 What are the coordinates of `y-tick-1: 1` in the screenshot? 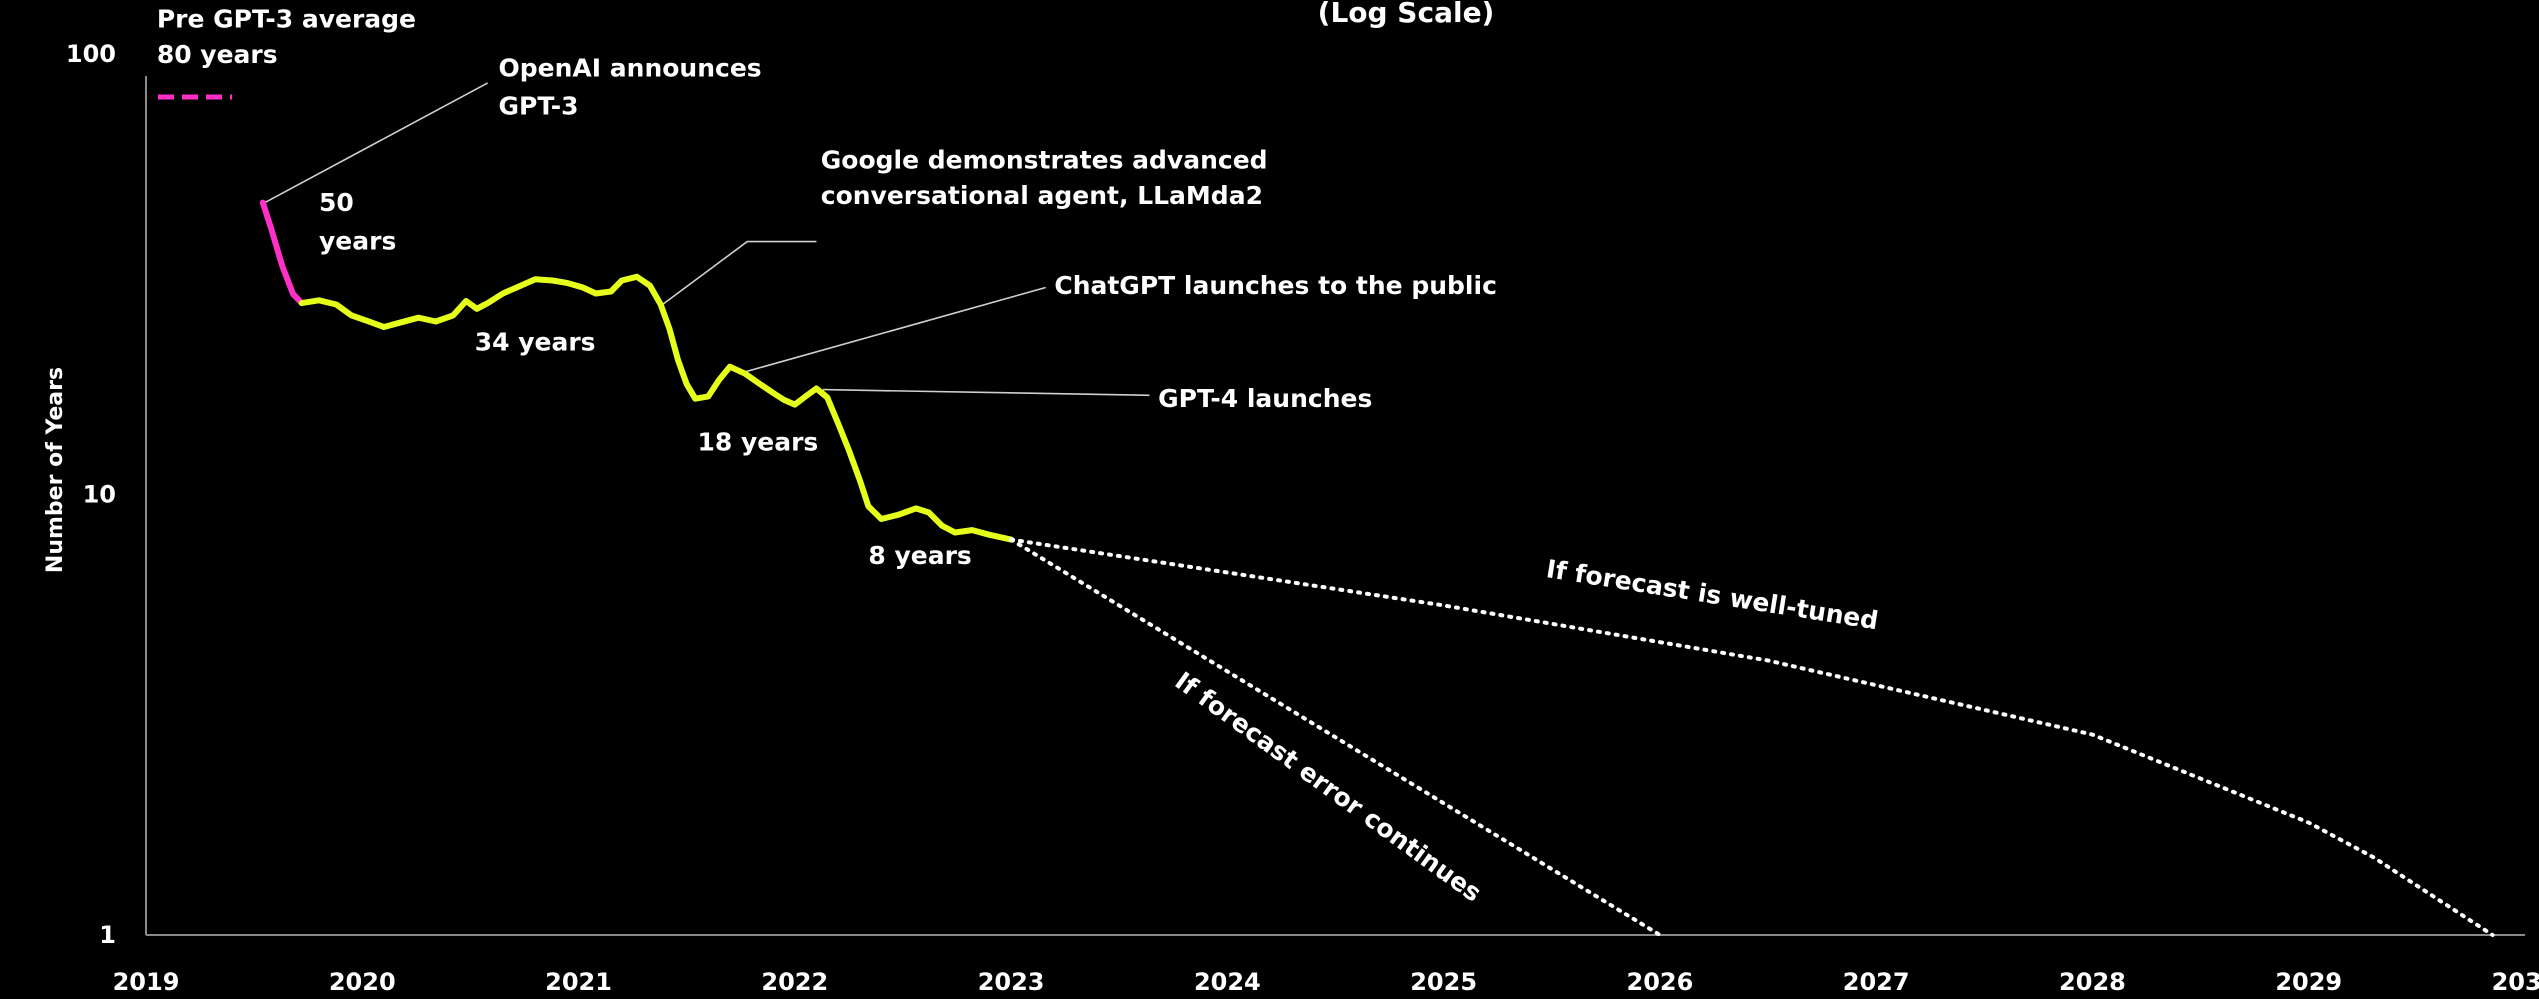 It's located at (107, 935).